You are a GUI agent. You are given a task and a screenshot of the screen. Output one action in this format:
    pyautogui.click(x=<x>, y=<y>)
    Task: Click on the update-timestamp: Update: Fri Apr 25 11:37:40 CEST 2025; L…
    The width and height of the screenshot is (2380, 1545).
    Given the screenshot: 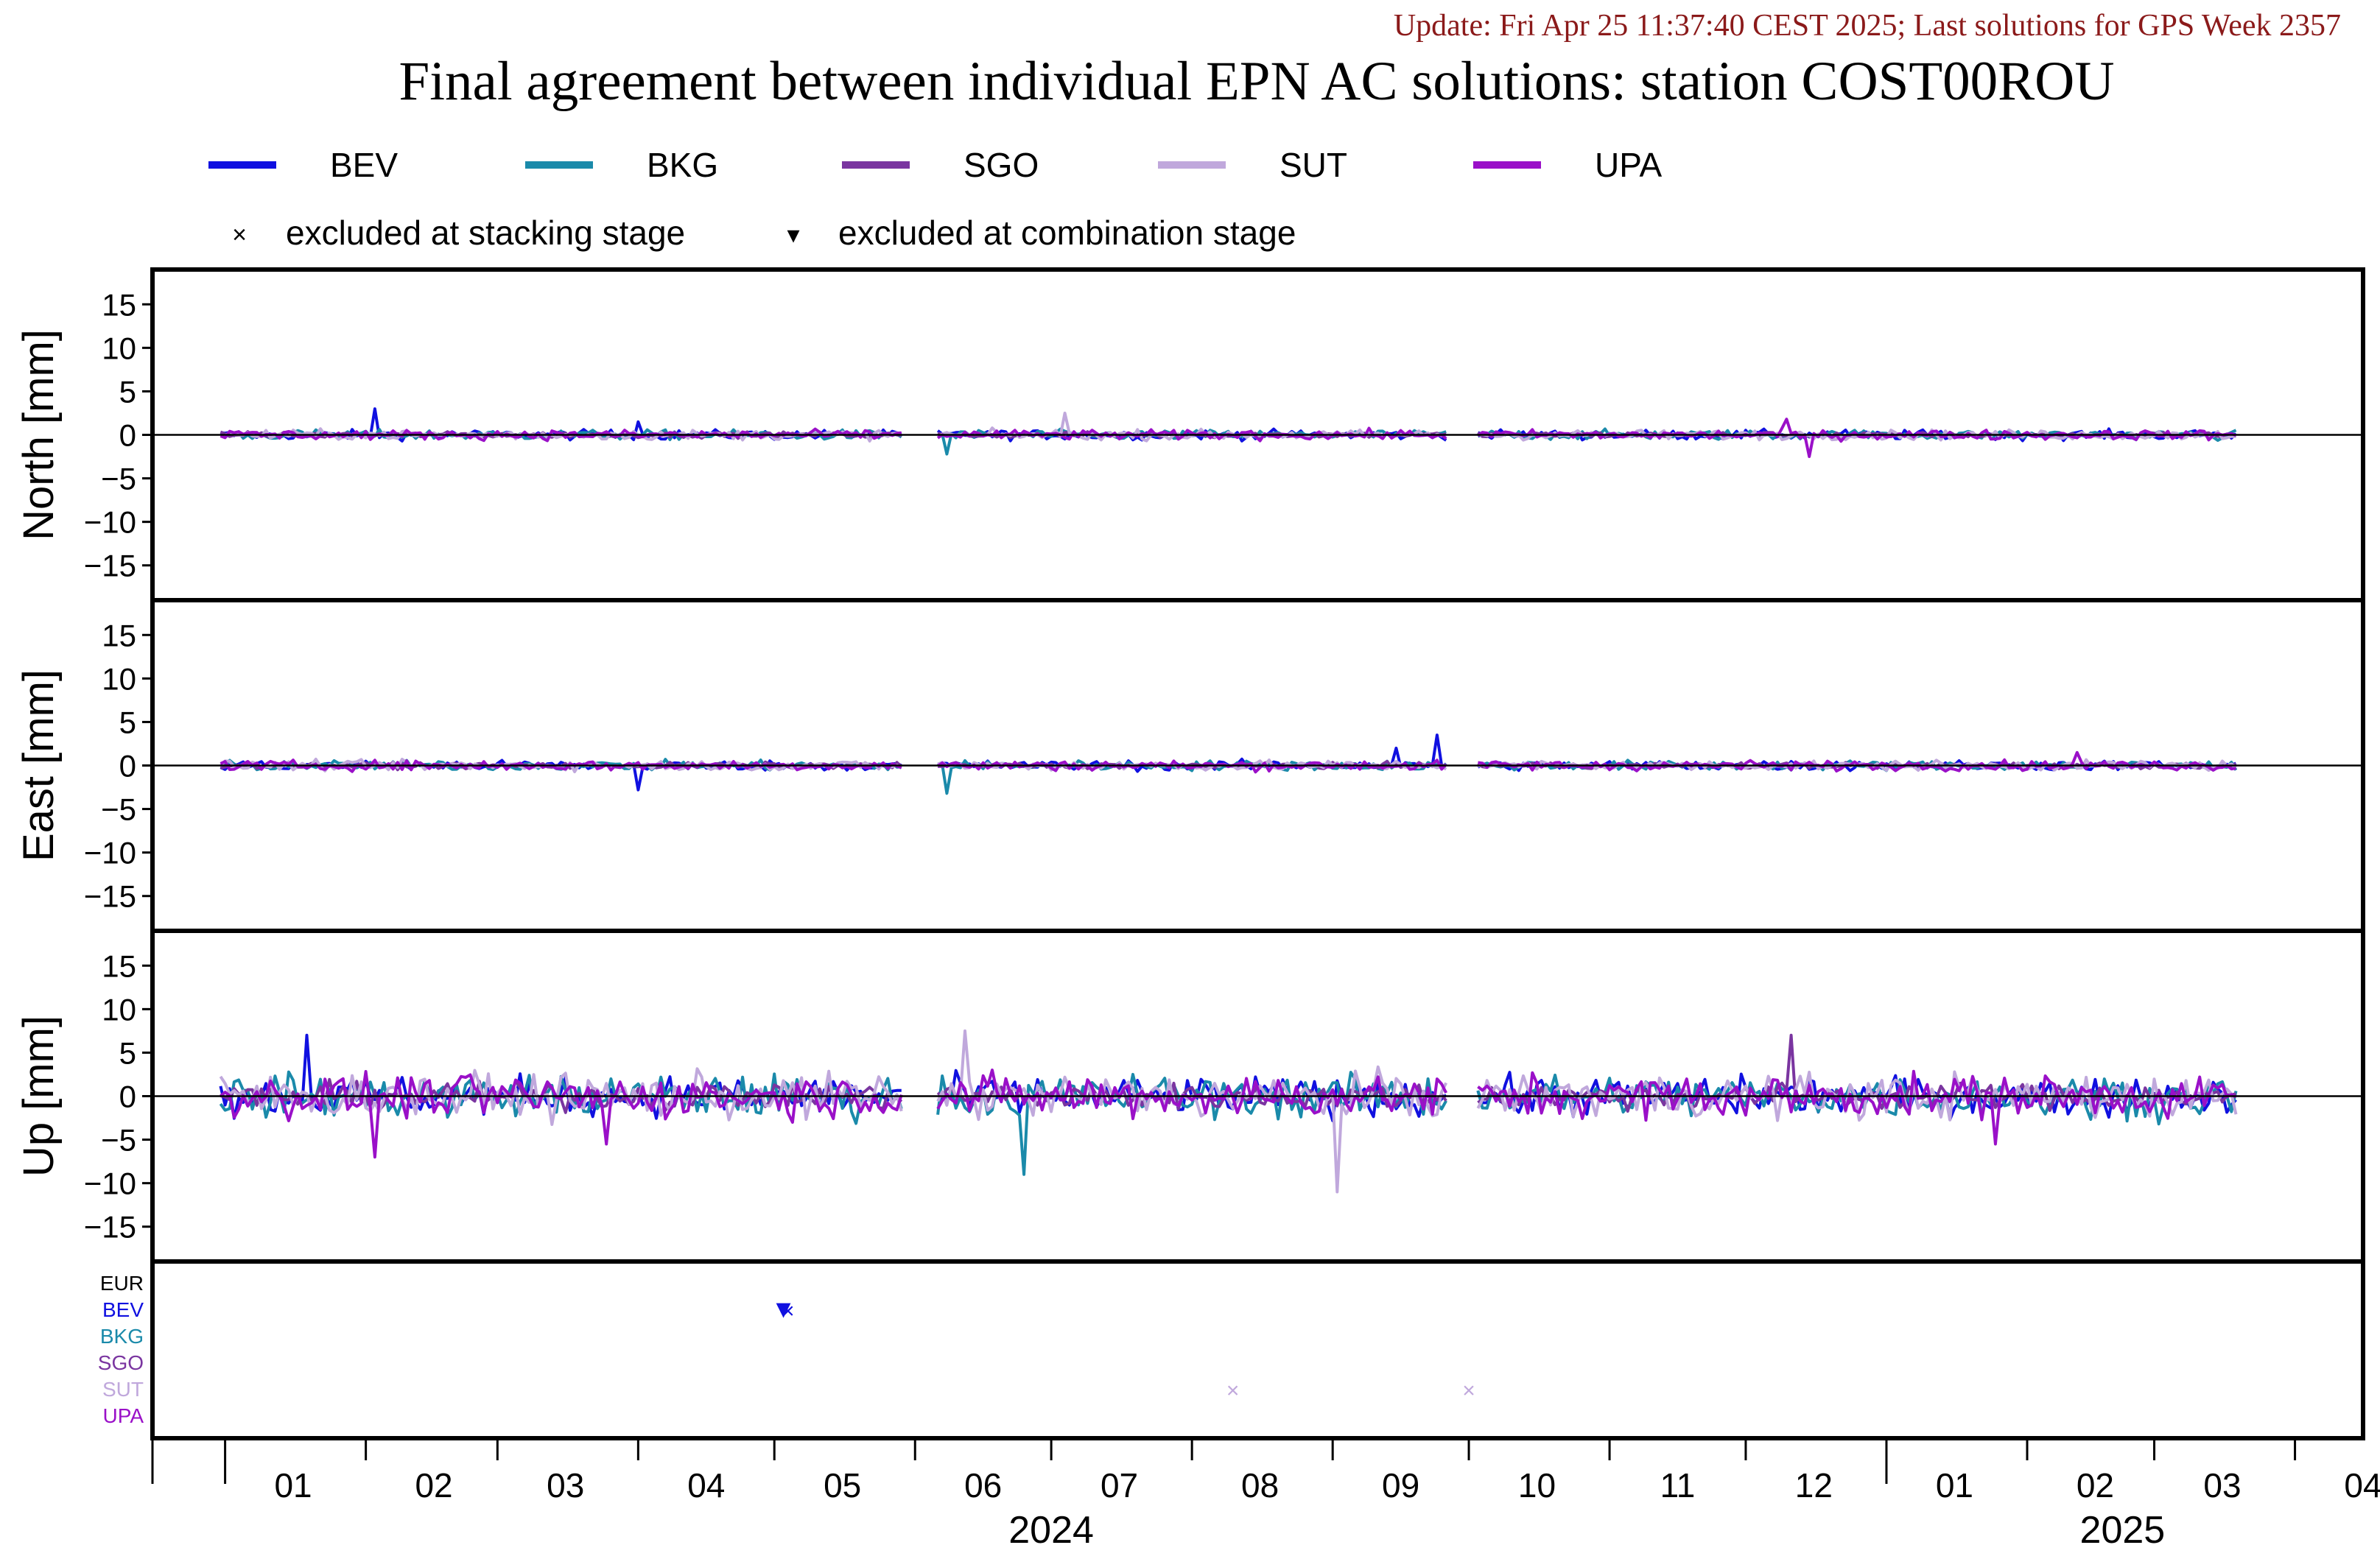 What is the action you would take?
    pyautogui.click(x=1868, y=26)
    